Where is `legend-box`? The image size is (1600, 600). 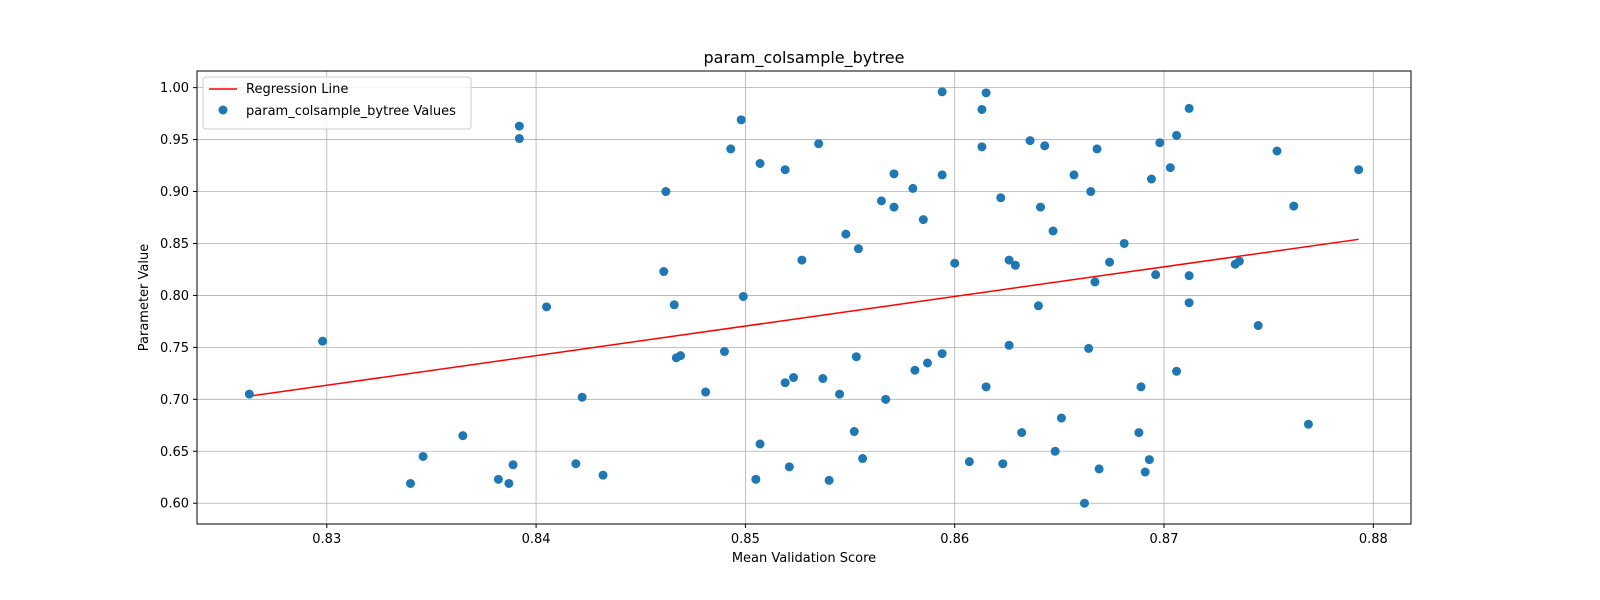
legend-box is located at coordinates (337, 103).